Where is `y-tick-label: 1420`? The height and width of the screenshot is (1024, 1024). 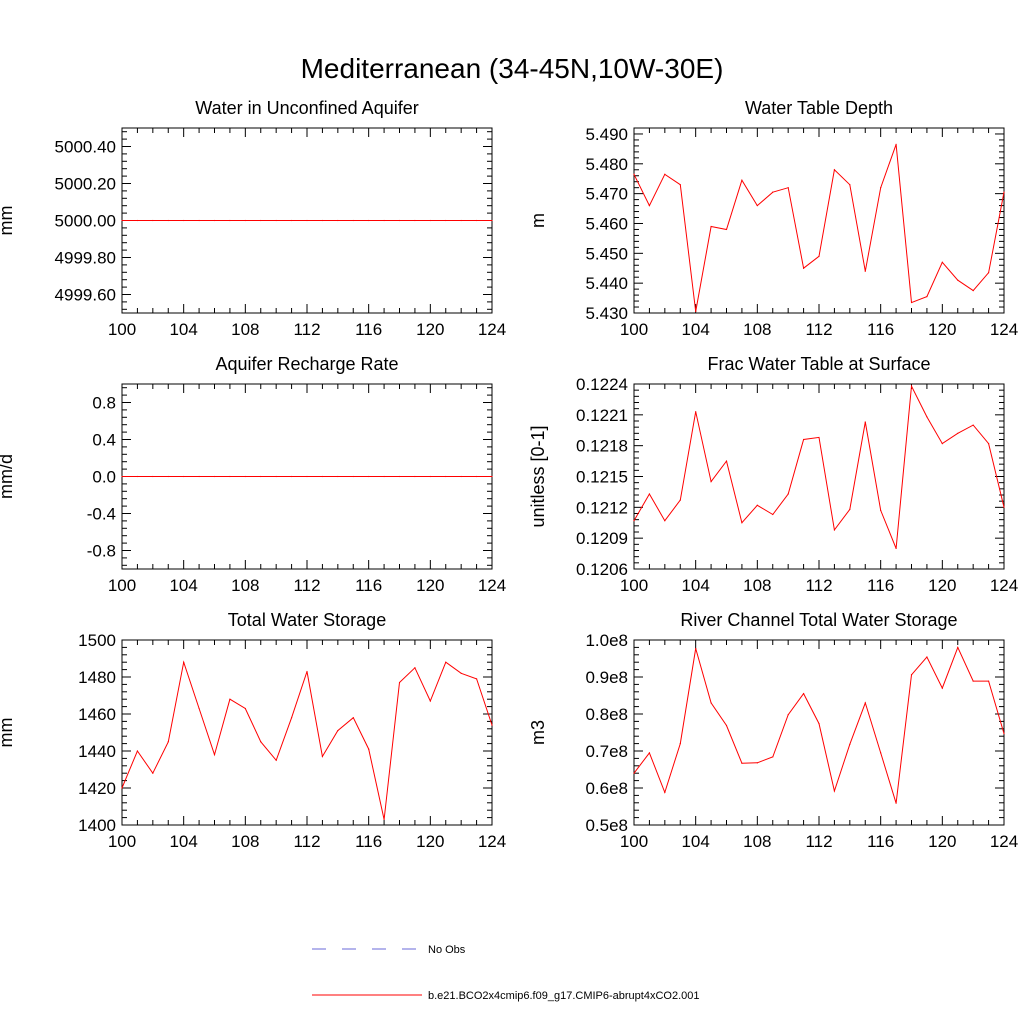 y-tick-label: 1420 is located at coordinates (97, 788).